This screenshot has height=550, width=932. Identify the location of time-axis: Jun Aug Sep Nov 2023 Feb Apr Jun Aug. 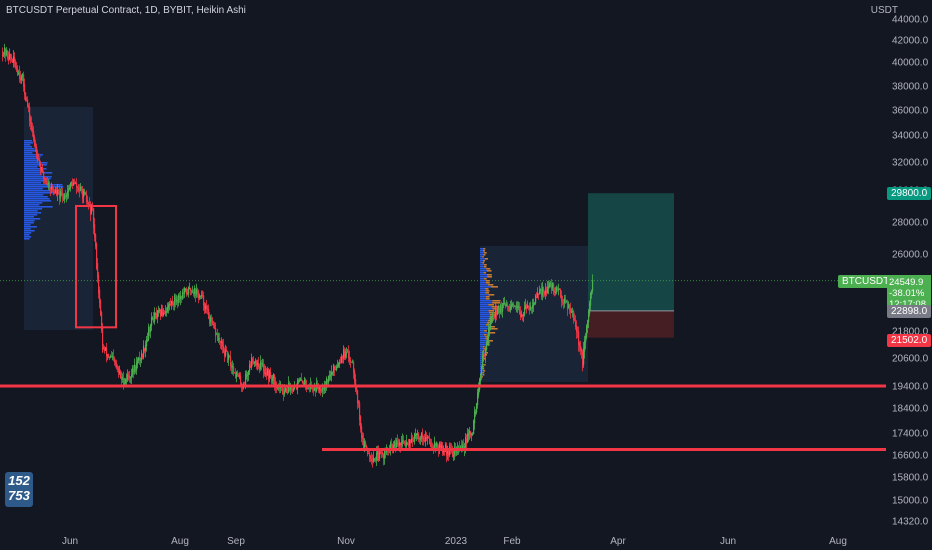
(454, 541).